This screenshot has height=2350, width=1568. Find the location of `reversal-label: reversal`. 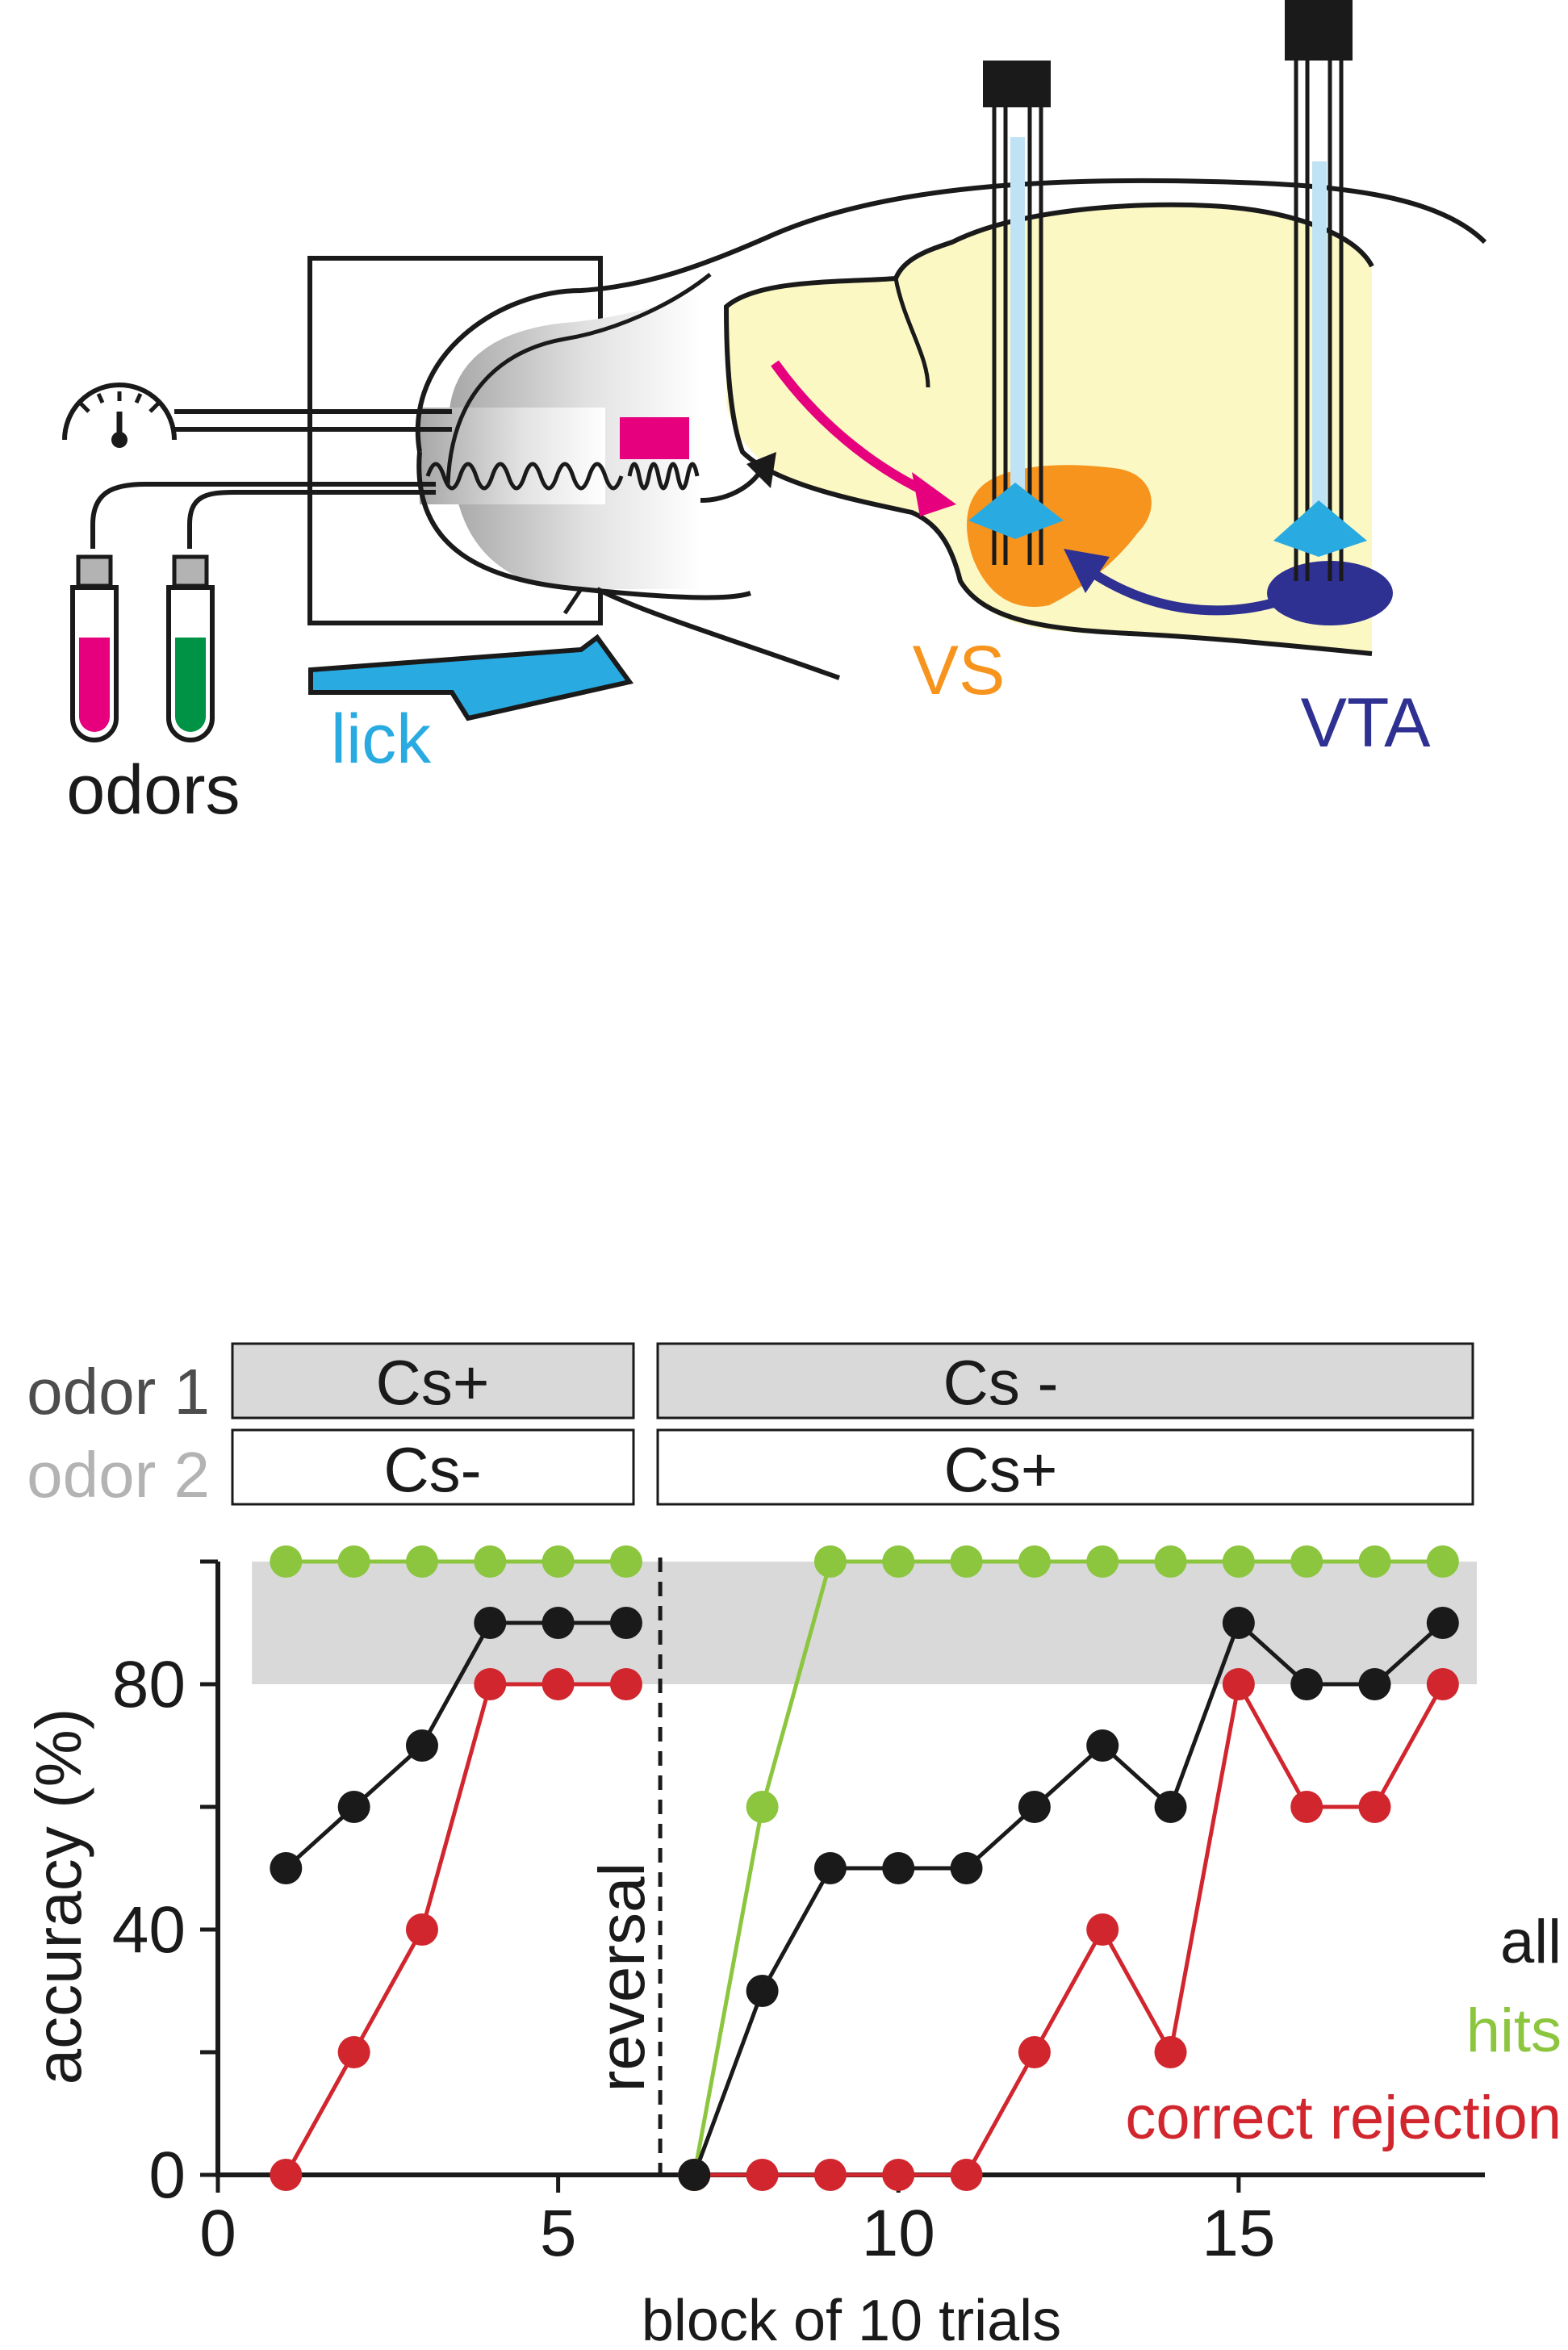

reversal-label: reversal is located at coordinates (622, 1978).